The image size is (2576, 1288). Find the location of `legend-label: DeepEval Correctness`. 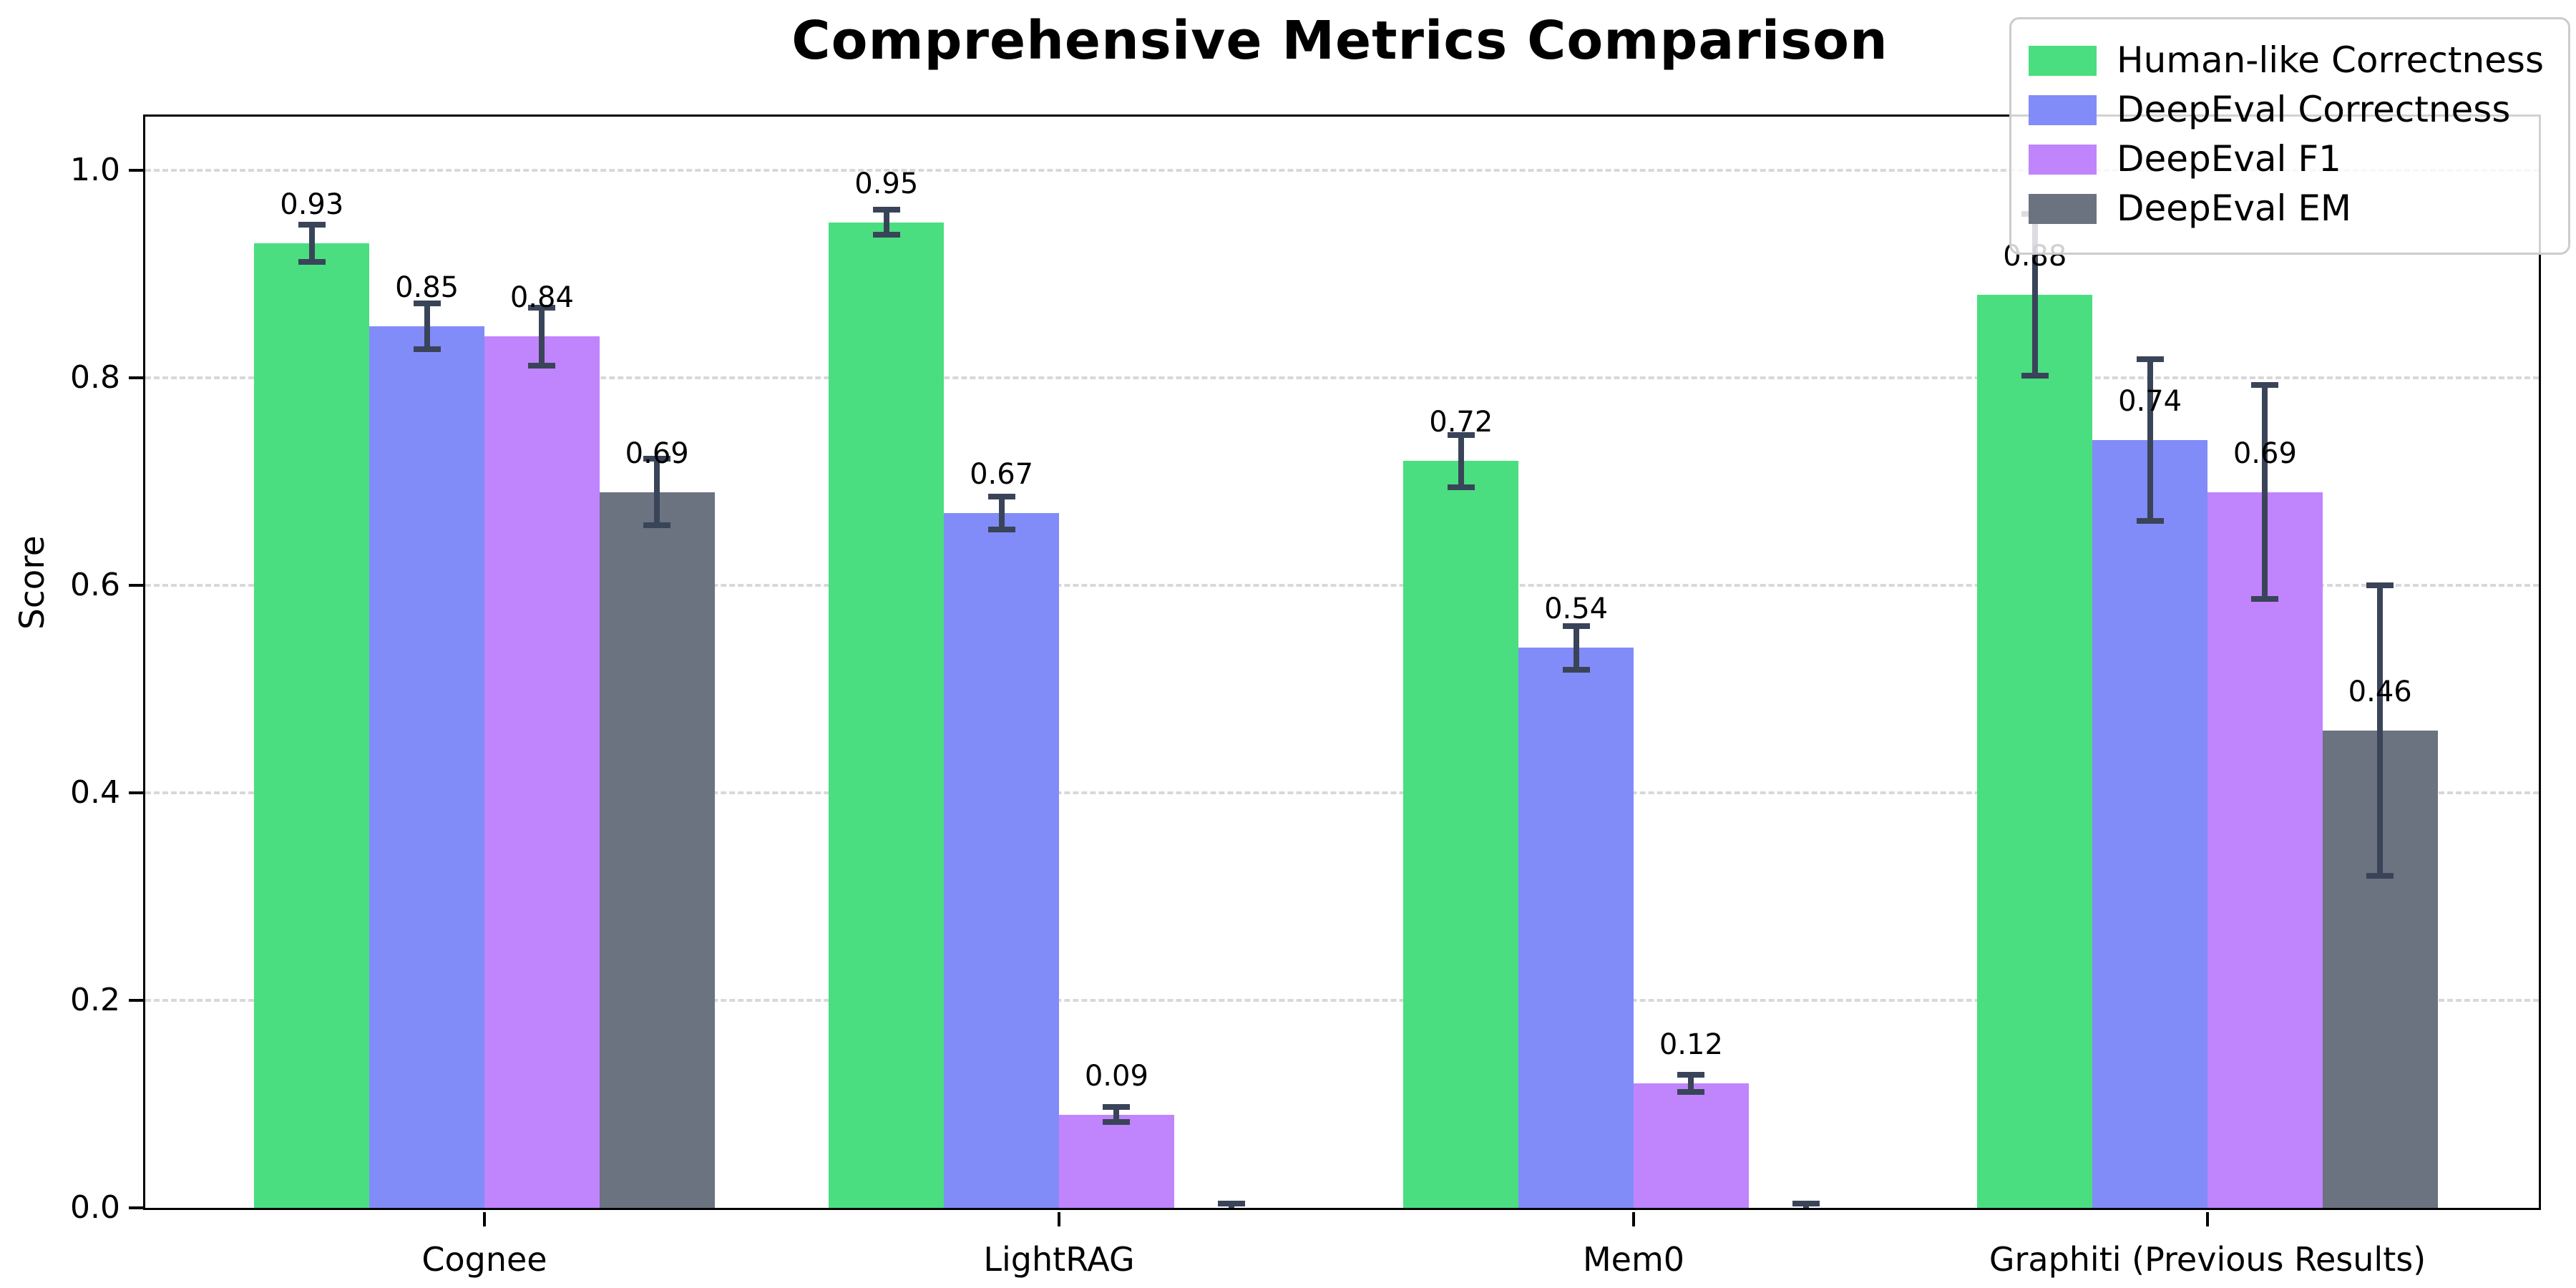

legend-label: DeepEval Correctness is located at coordinates (2313, 109).